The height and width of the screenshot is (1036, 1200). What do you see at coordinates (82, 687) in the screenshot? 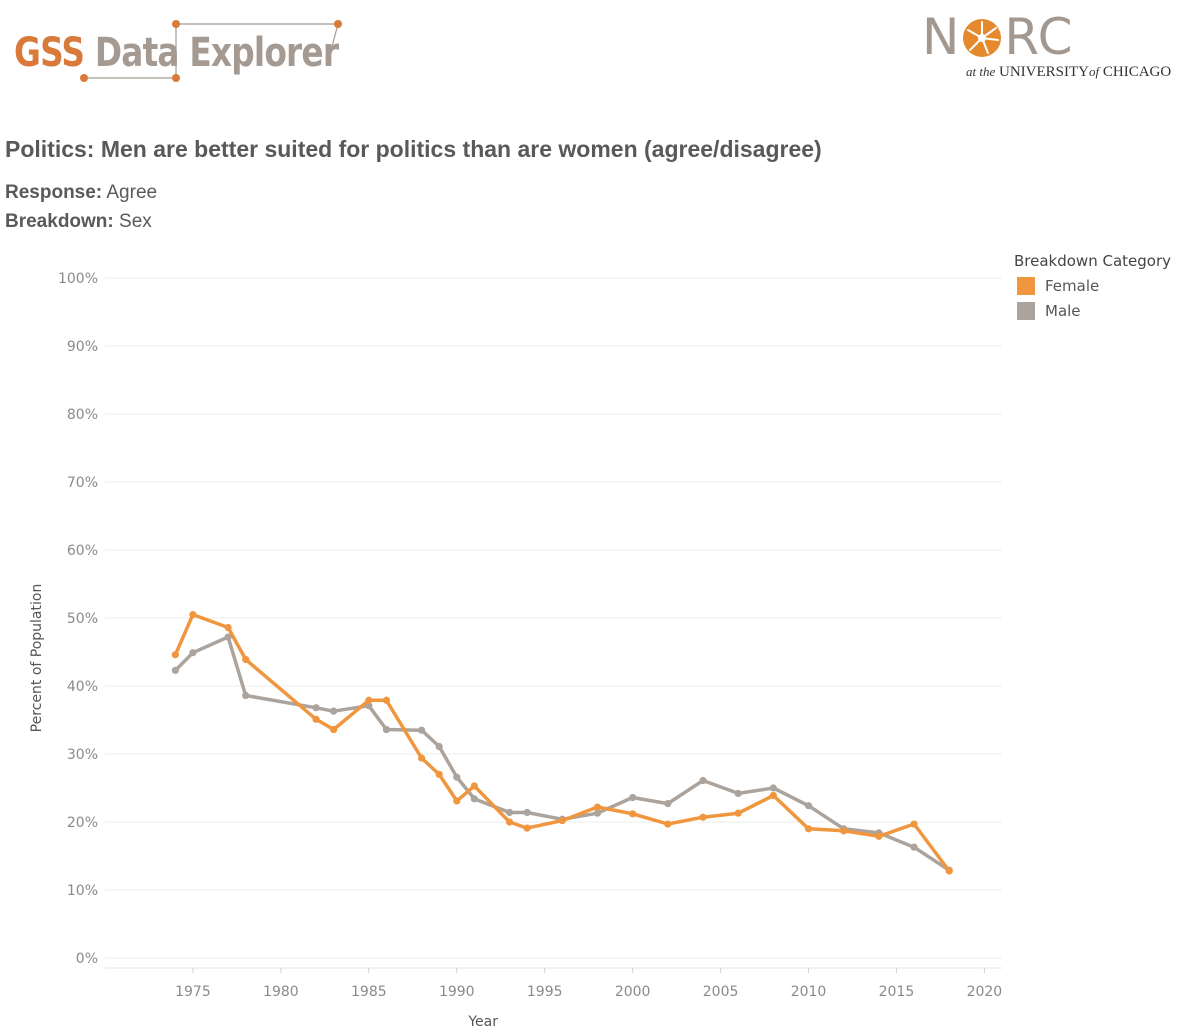
I see `y-tick-label: 40%` at bounding box center [82, 687].